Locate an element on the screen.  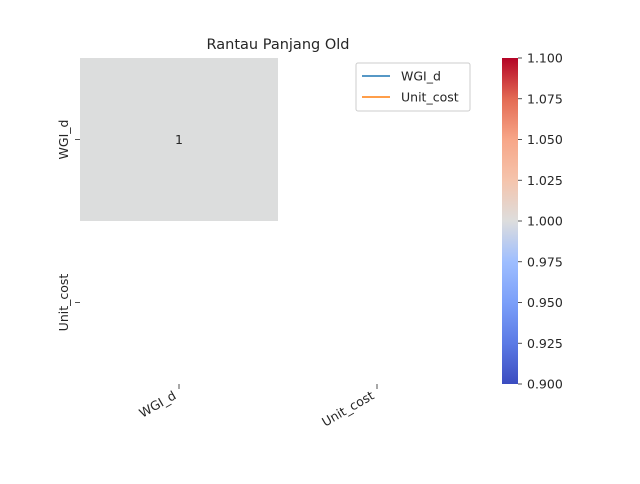
colorbar-tick-label: 1.075 is located at coordinates (545, 98).